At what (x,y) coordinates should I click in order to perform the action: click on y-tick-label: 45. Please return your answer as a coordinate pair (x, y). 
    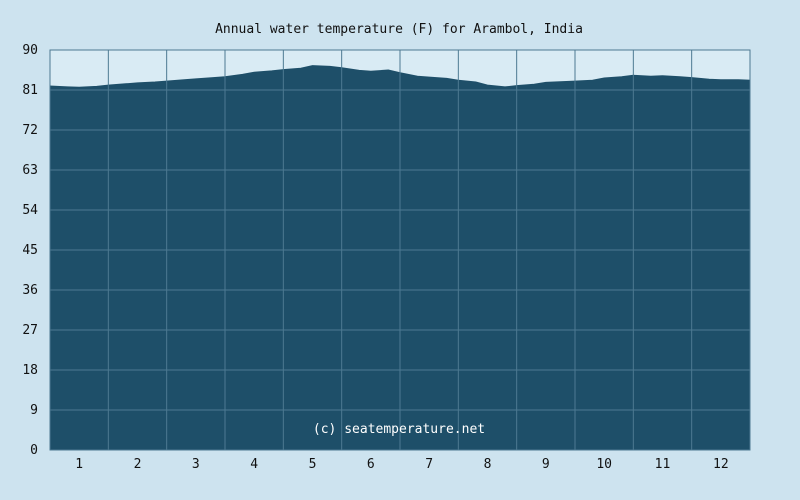
    Looking at the image, I should click on (30, 250).